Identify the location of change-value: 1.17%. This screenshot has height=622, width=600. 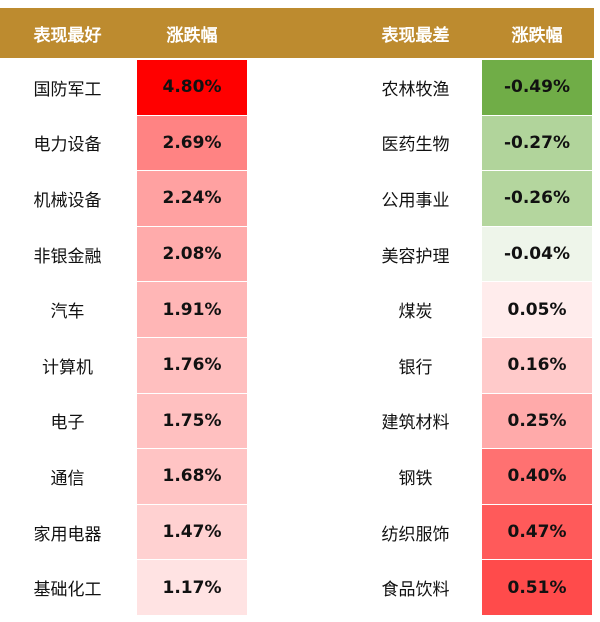
(192, 587).